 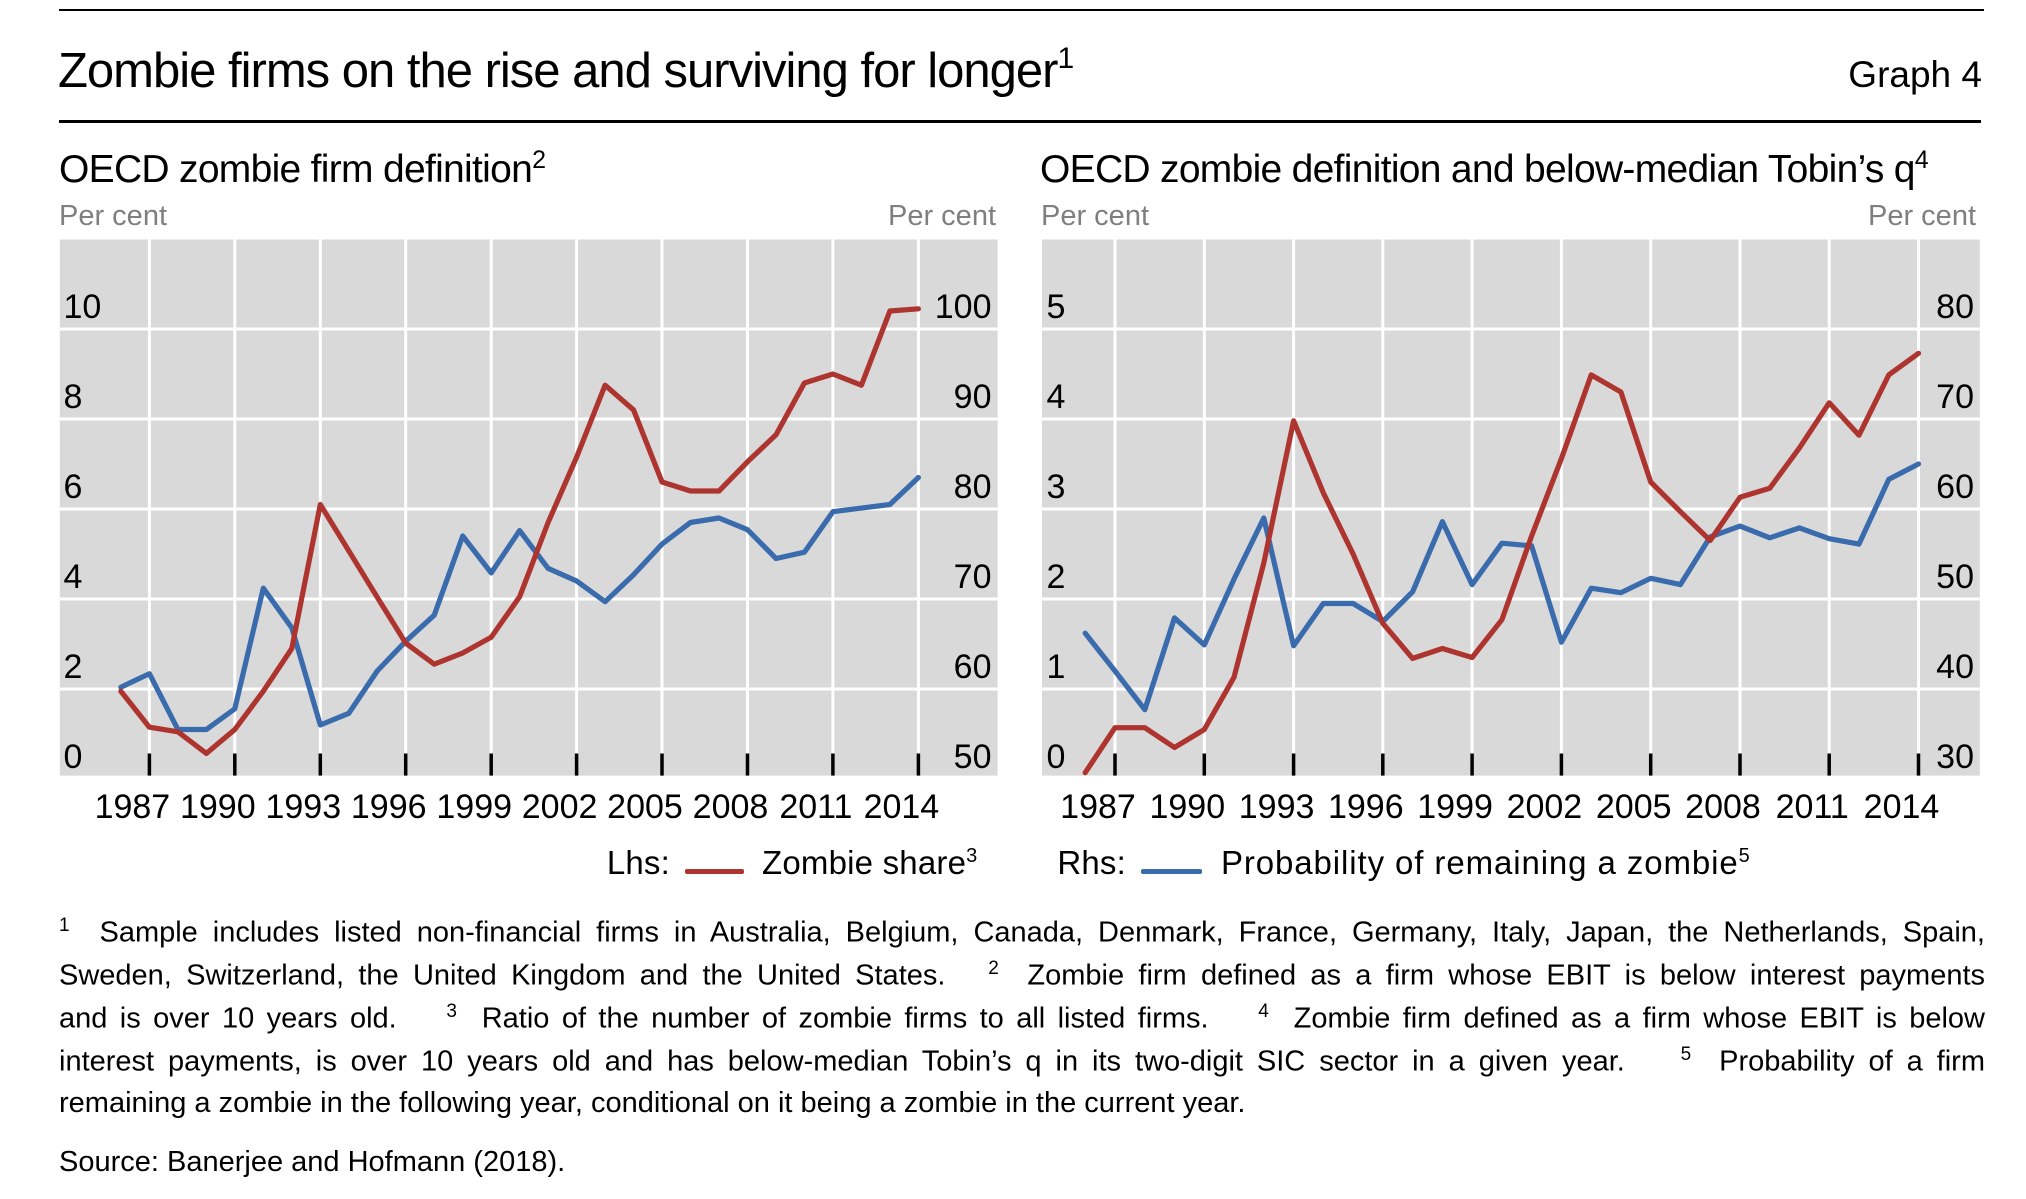 I want to click on svg-text: 90, so click(x=973, y=397).